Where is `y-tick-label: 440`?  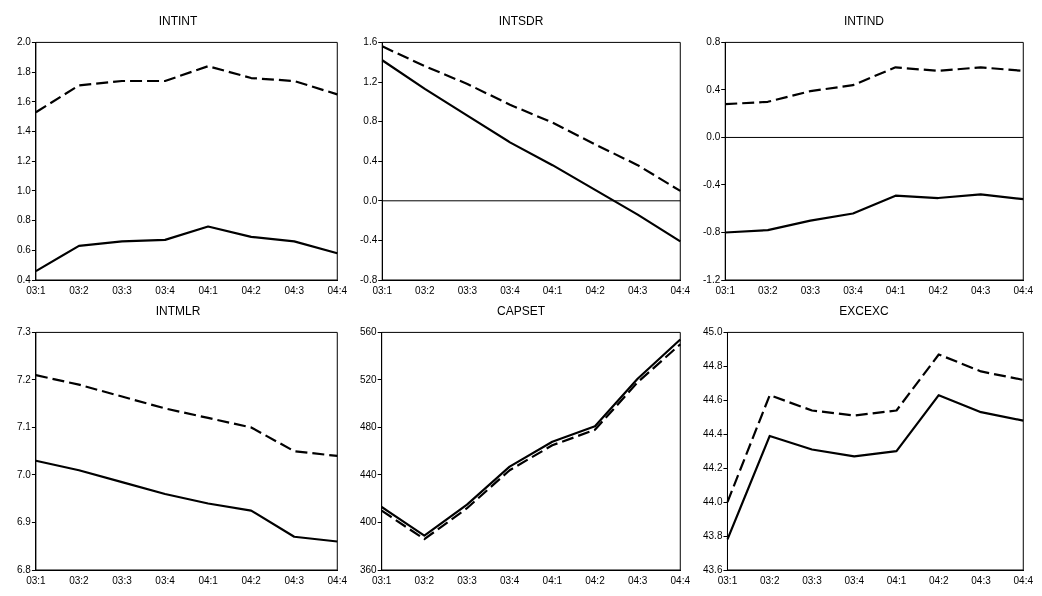
y-tick-label: 440 is located at coordinates (369, 474).